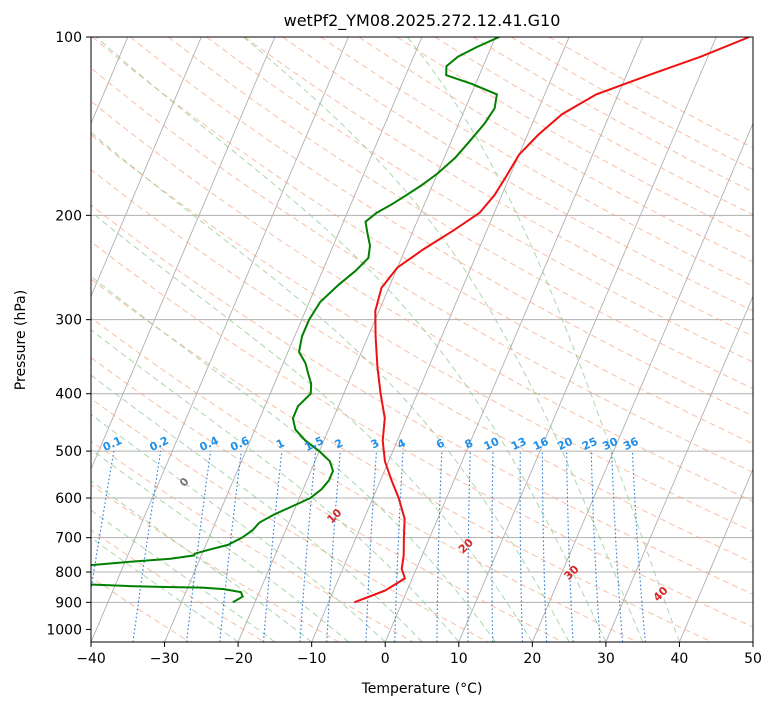 The height and width of the screenshot is (708, 775). Describe the element at coordinates (184, 482) in the screenshot. I see `moist-adiabat-label: 0` at that location.